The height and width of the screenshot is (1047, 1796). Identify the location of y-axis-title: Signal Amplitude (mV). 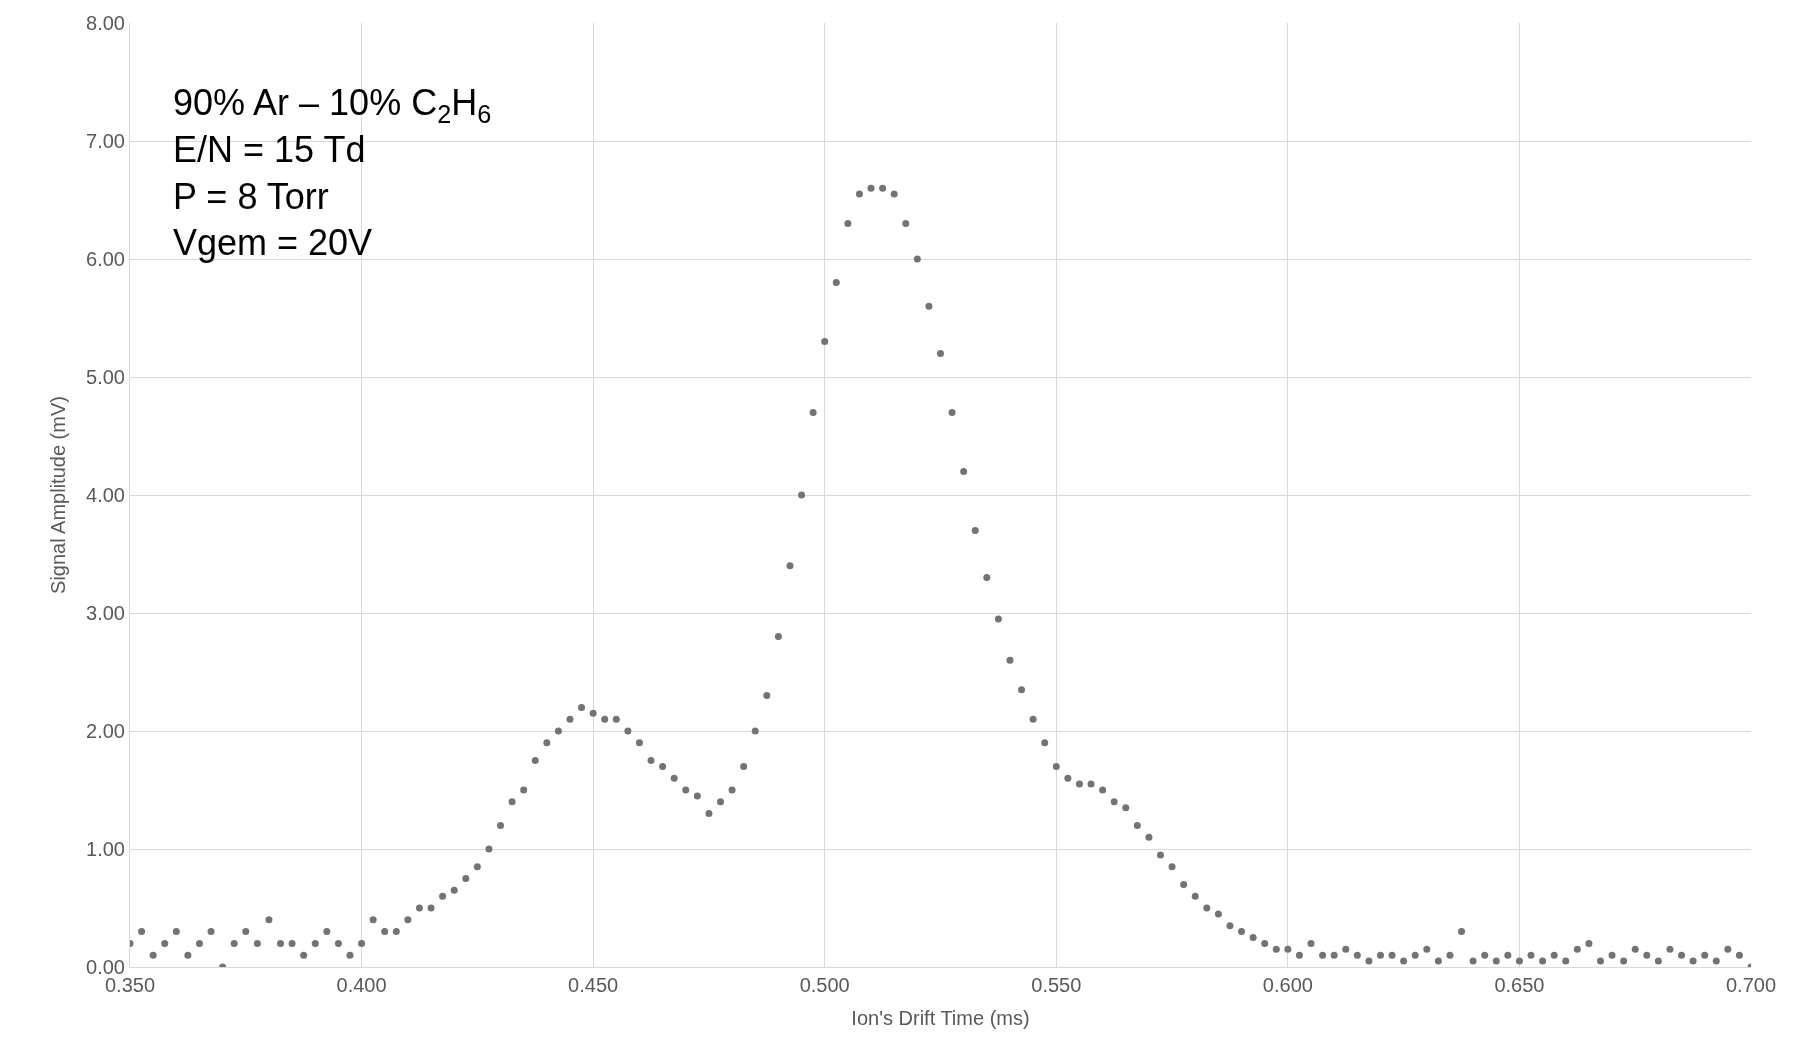
(57, 495).